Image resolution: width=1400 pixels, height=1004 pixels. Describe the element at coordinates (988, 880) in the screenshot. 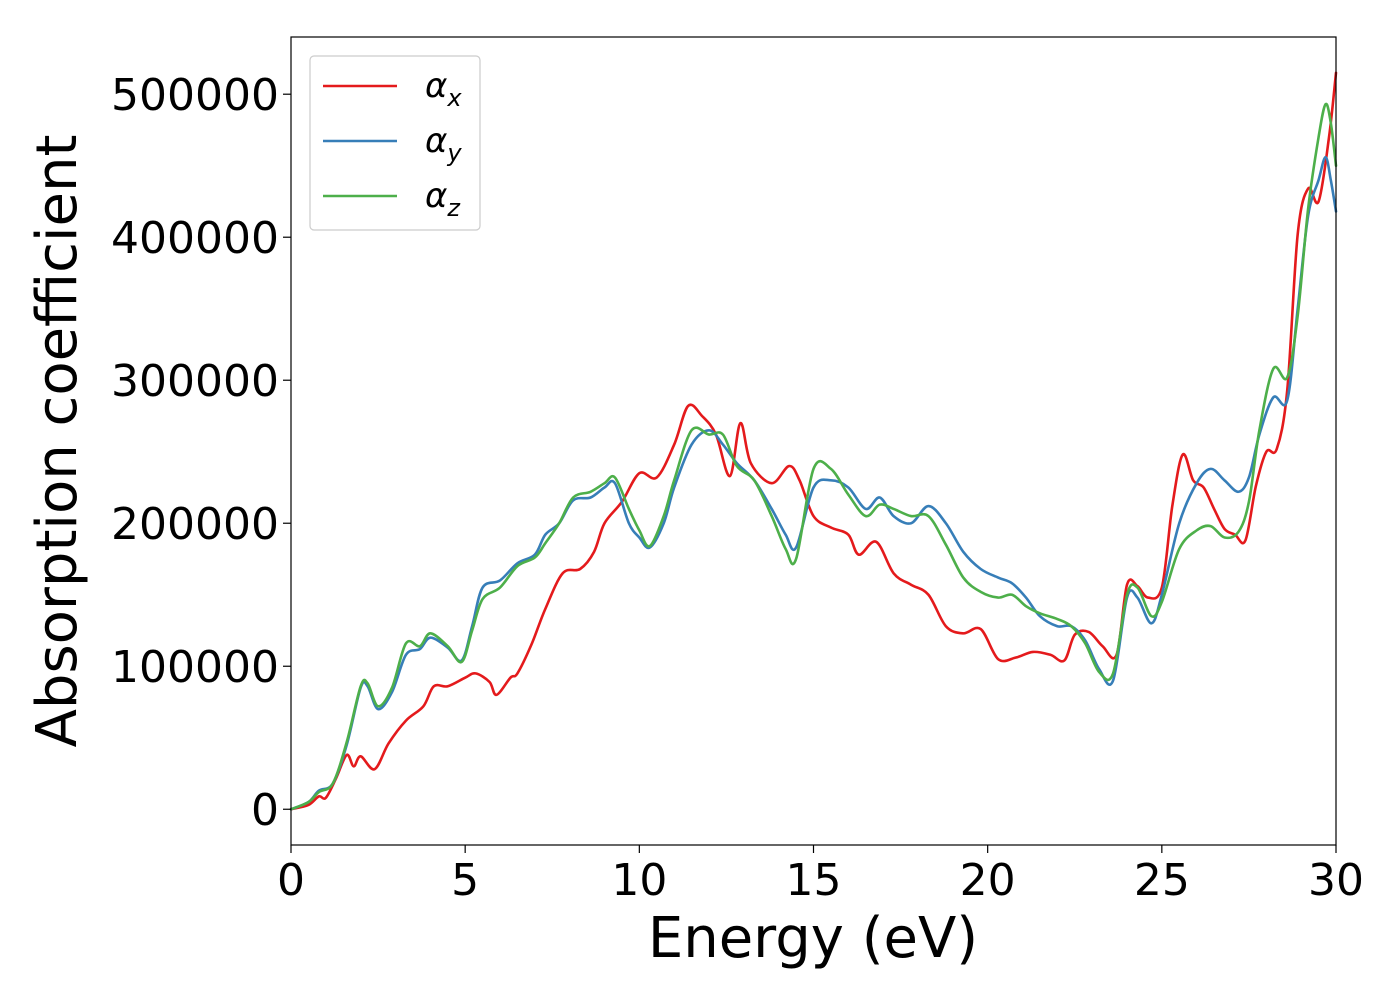

I see `x-tick-label: 20` at that location.